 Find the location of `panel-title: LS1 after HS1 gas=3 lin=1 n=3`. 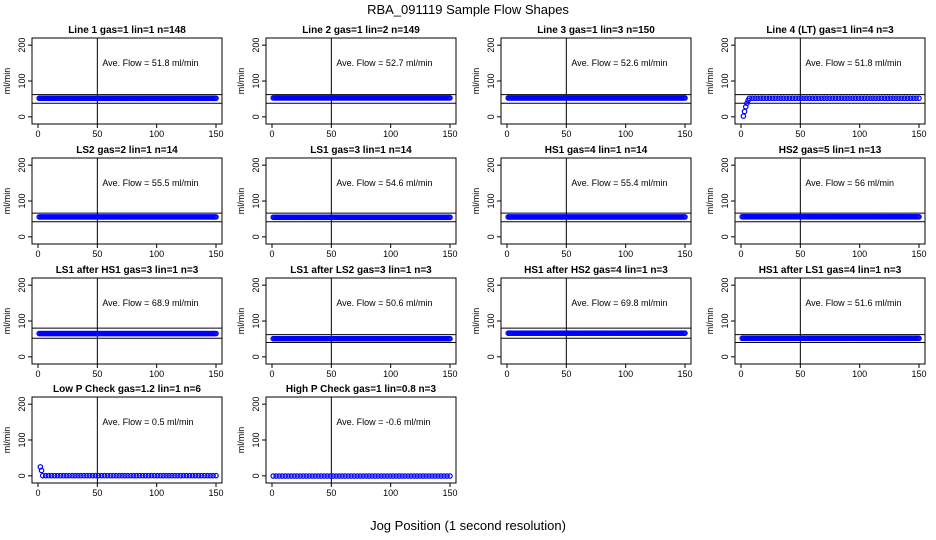

panel-title: LS1 after HS1 gas=3 lin=1 n=3 is located at coordinates (127, 270).